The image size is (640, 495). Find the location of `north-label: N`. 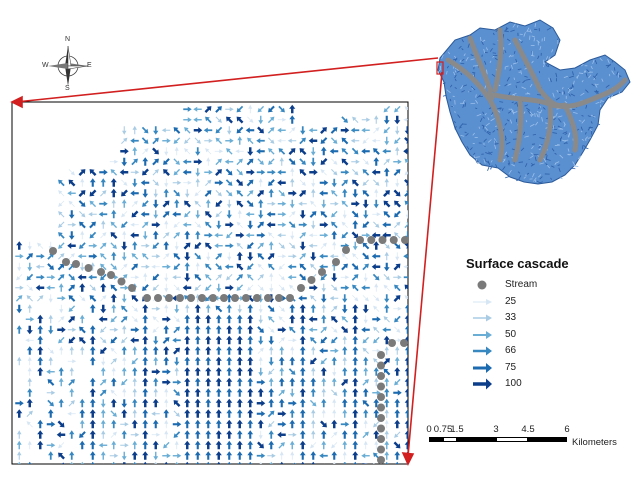

north-label: N is located at coordinates (68, 39).